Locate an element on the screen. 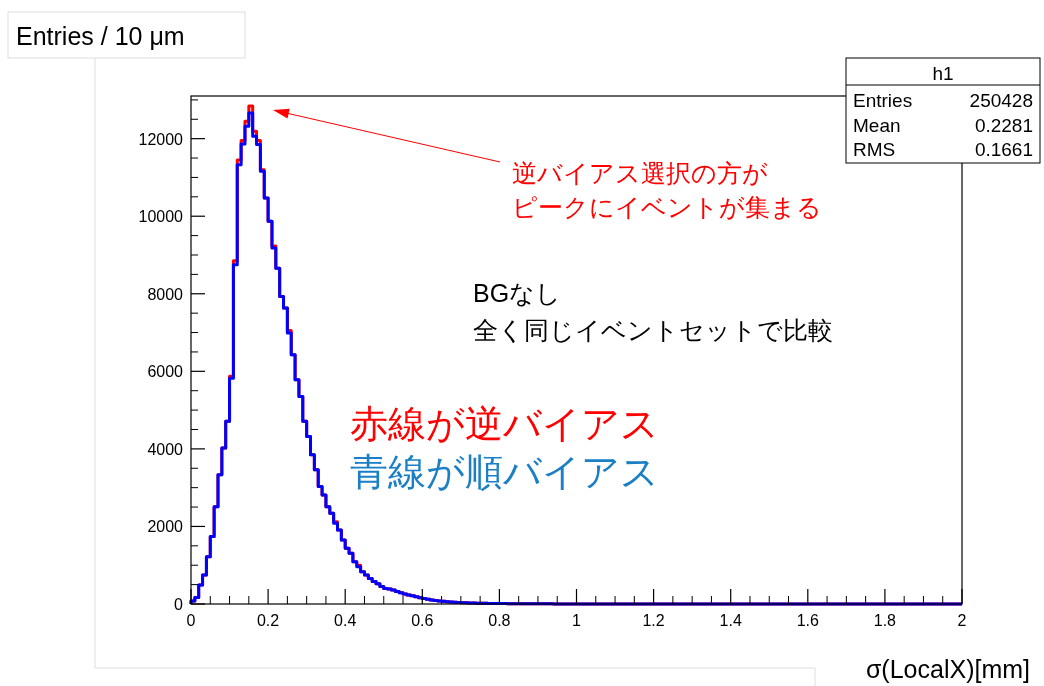 The image size is (1044, 686). annotation: 逆バイアス選択の方が is located at coordinates (640, 173).